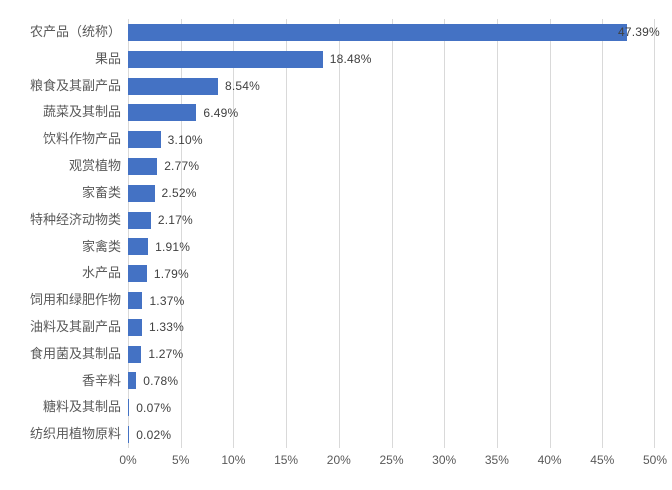 Image resolution: width=672 pixels, height=490 pixels. I want to click on bar-row: 2.77%, so click(391, 166).